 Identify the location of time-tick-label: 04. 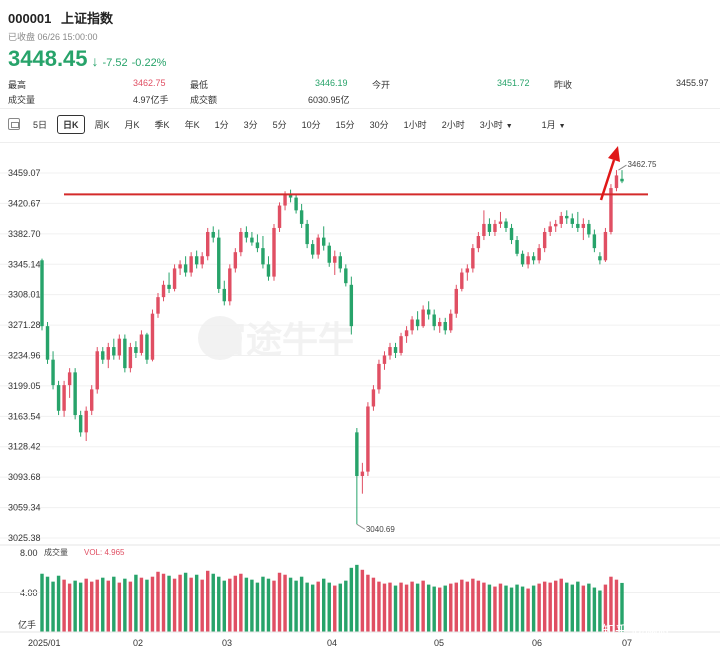
(332, 643).